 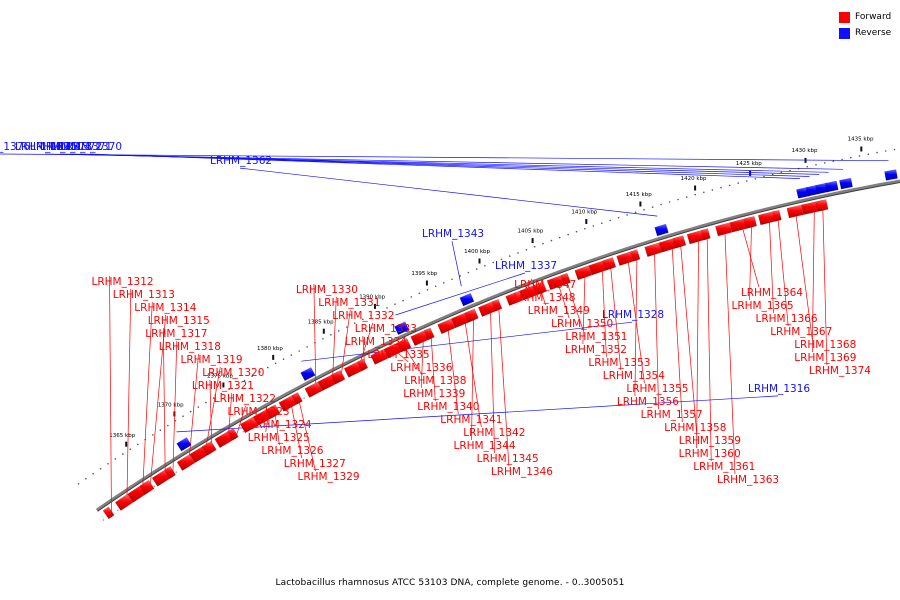 I want to click on gene-label-forward: LRHM_1319, so click(x=212, y=360).